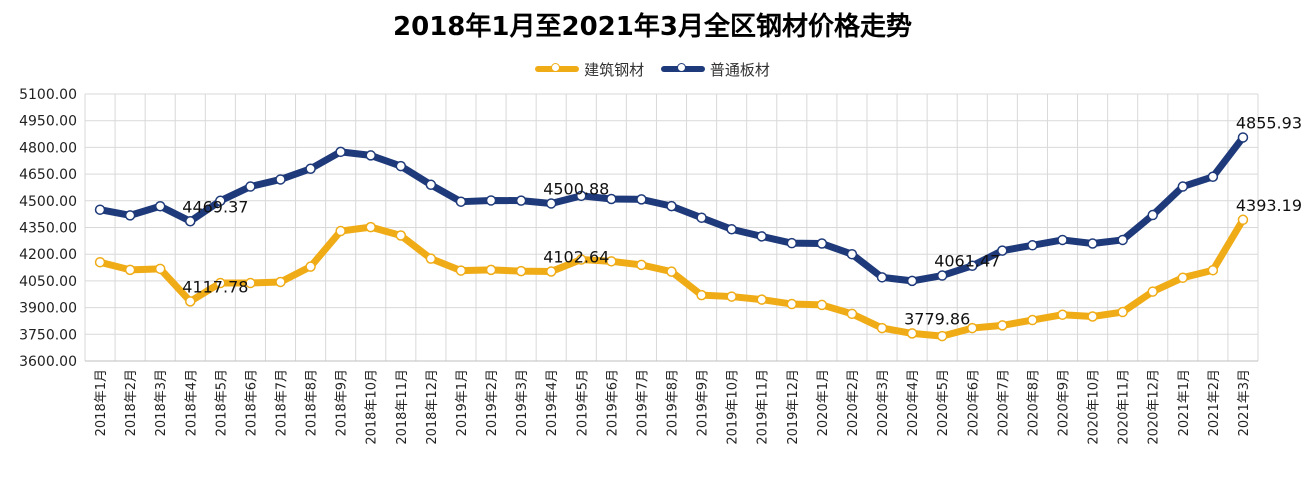  What do you see at coordinates (221, 402) in the screenshot?
I see `x-tick-label: 2018年5月` at bounding box center [221, 402].